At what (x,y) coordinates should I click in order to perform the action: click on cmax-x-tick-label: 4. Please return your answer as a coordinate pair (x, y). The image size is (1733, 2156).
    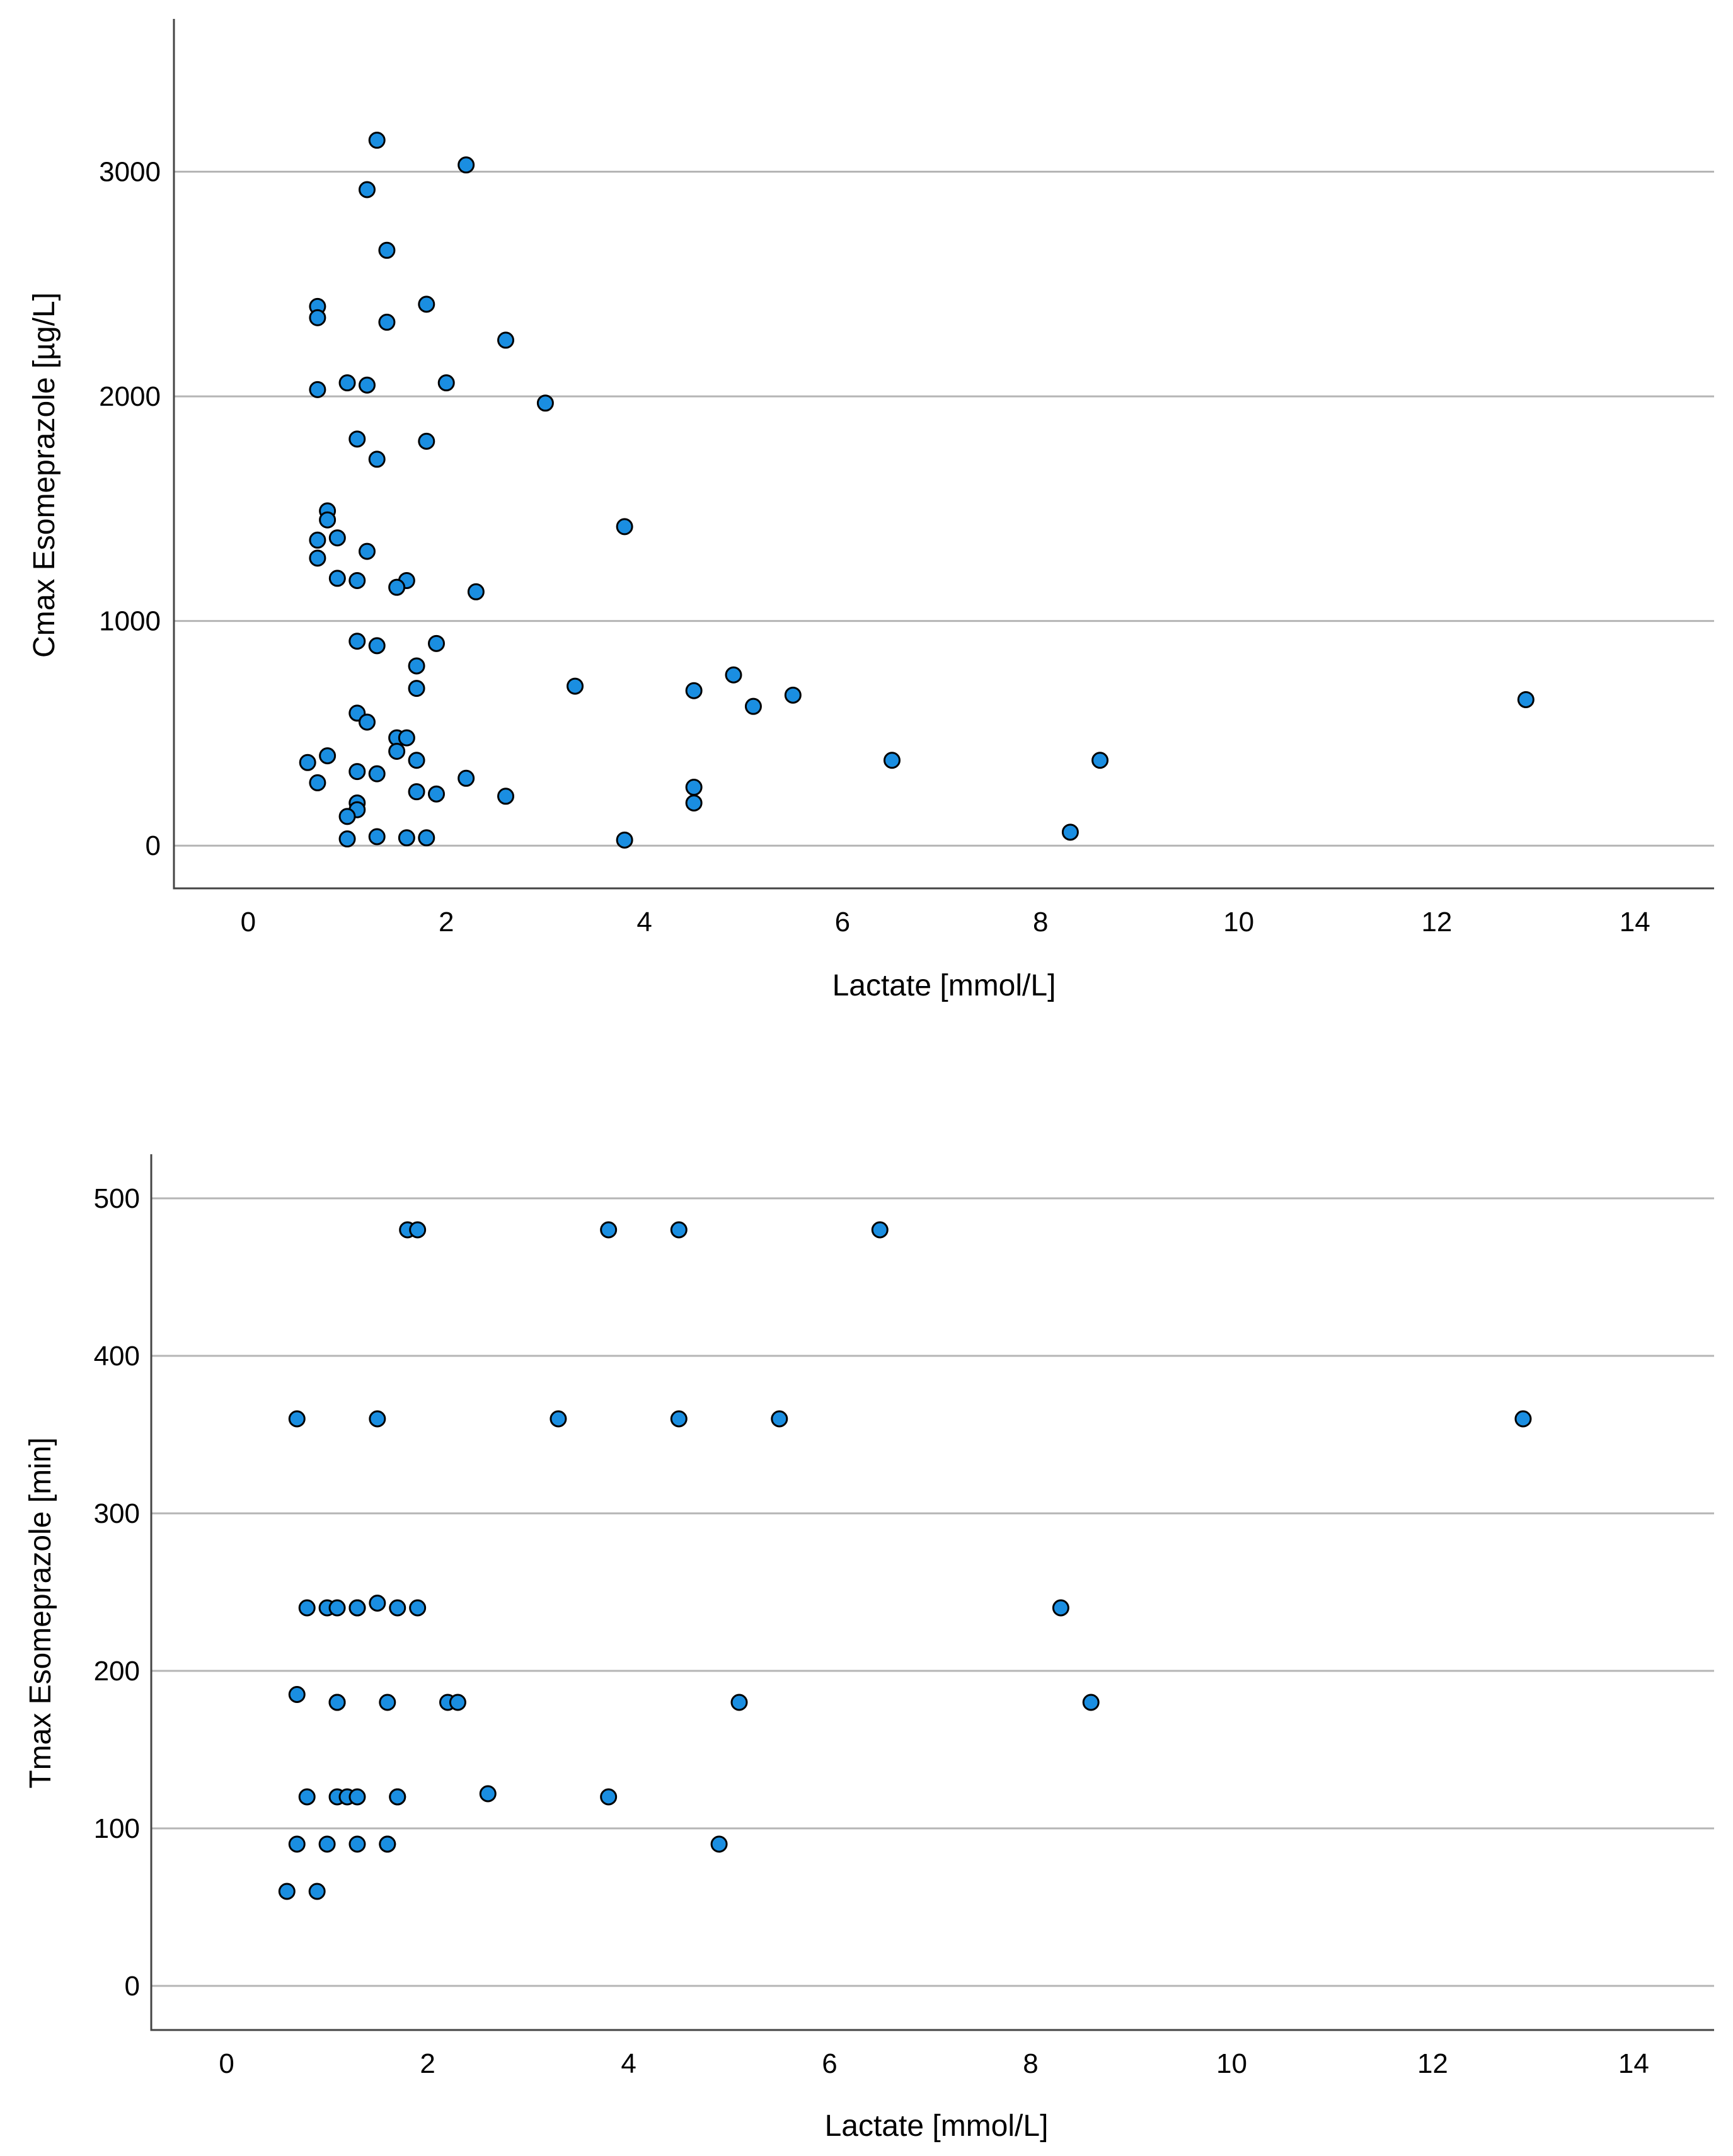
    Looking at the image, I should click on (644, 923).